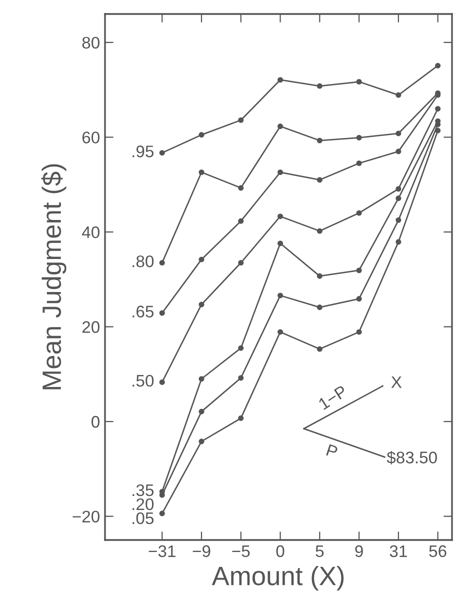  What do you see at coordinates (143, 504) in the screenshot?
I see `series-label: .20` at bounding box center [143, 504].